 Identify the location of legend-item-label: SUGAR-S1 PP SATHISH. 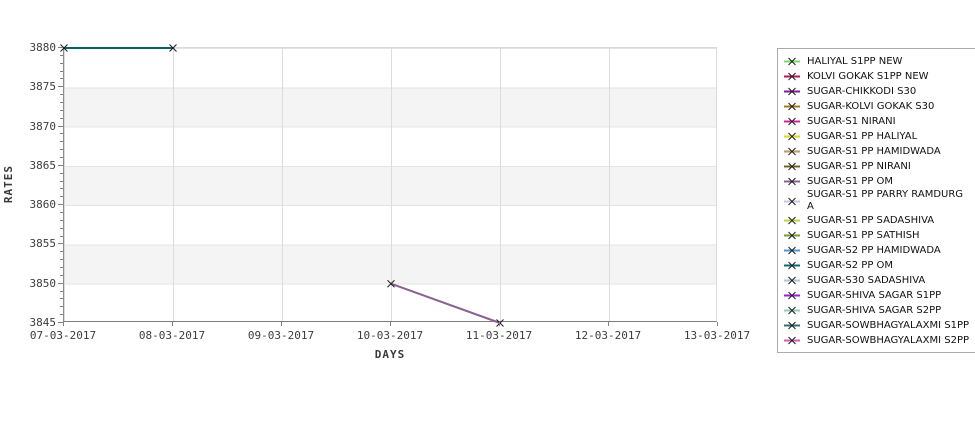
(863, 235).